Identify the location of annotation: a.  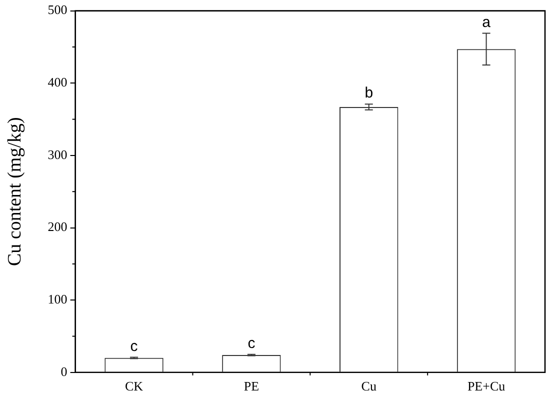
(487, 22).